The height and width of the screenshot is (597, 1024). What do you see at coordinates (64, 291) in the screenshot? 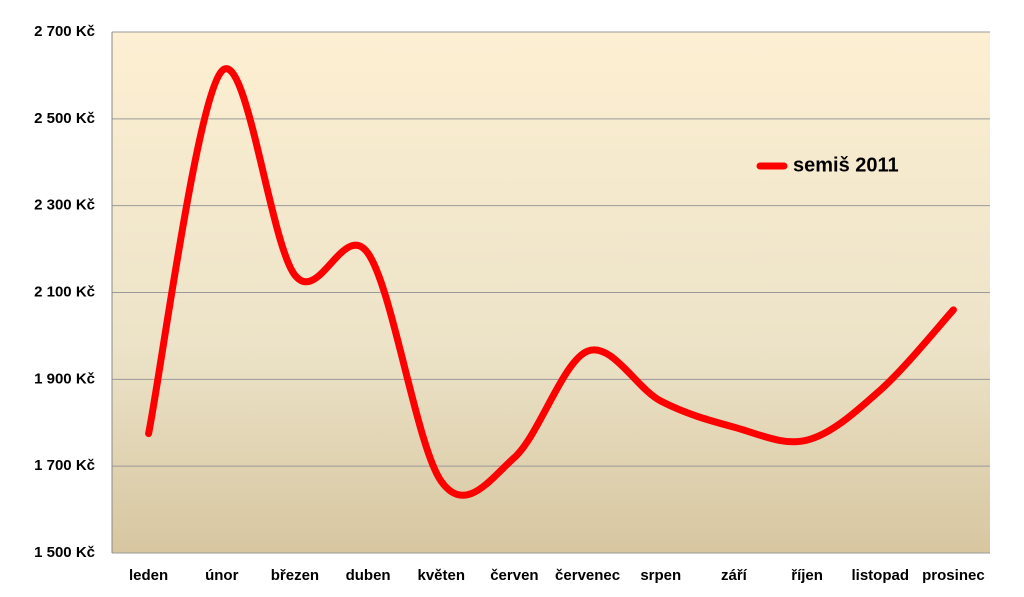
I see `y-tick-label: 2 100 Kč` at bounding box center [64, 291].